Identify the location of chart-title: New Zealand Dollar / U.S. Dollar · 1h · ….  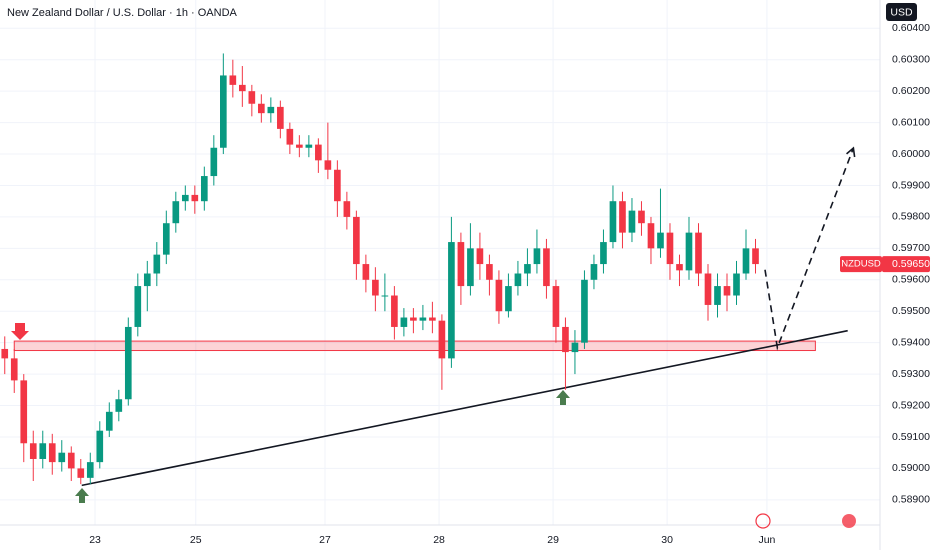
(122, 13).